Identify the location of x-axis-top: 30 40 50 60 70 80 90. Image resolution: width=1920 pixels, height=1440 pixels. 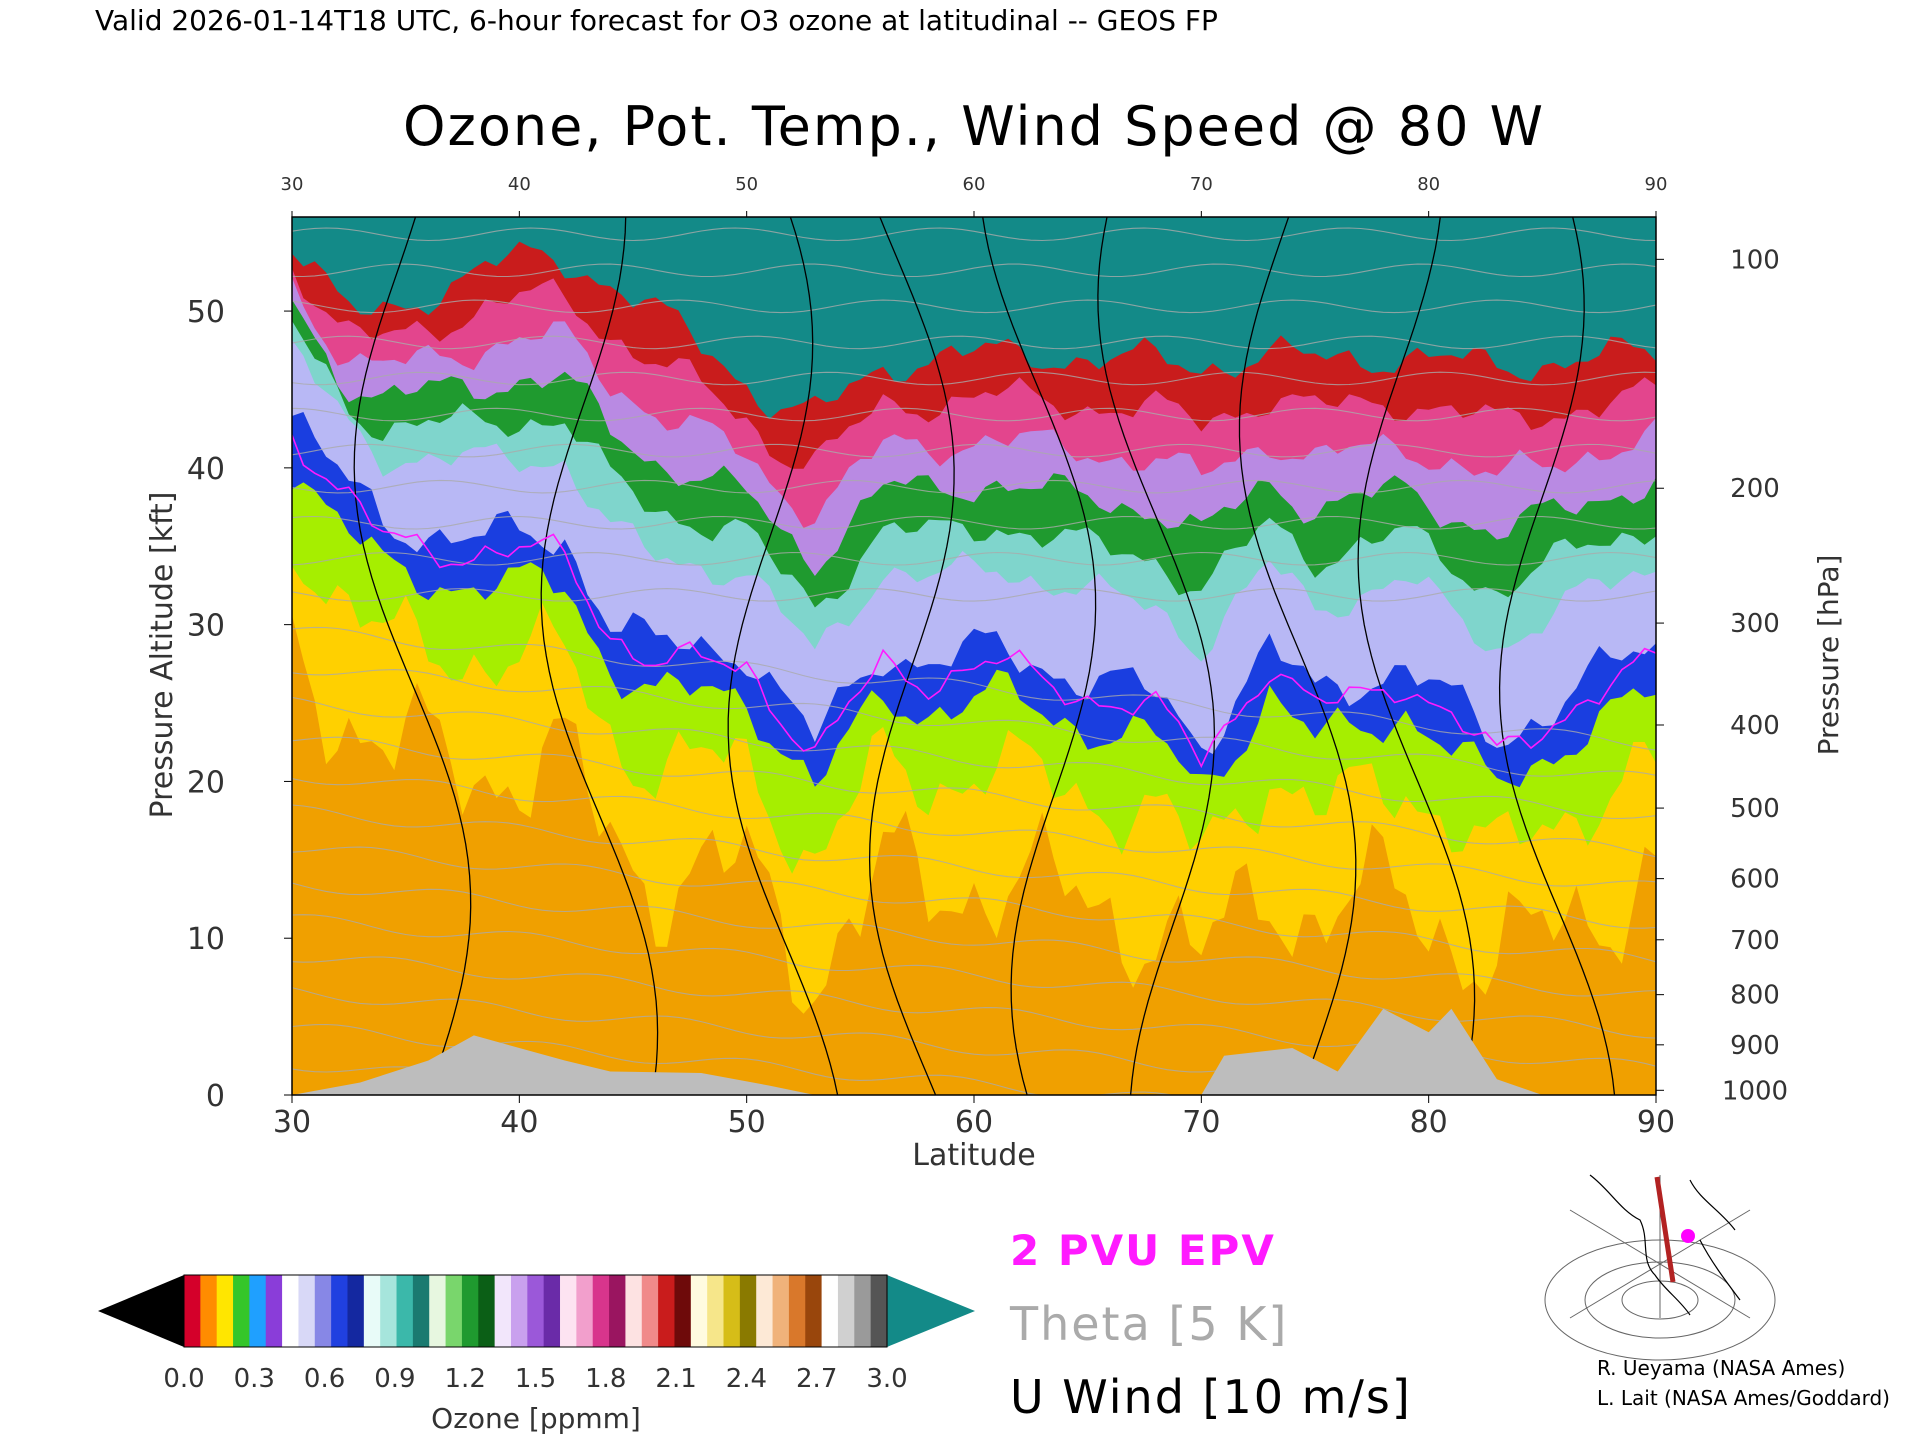
(974, 195).